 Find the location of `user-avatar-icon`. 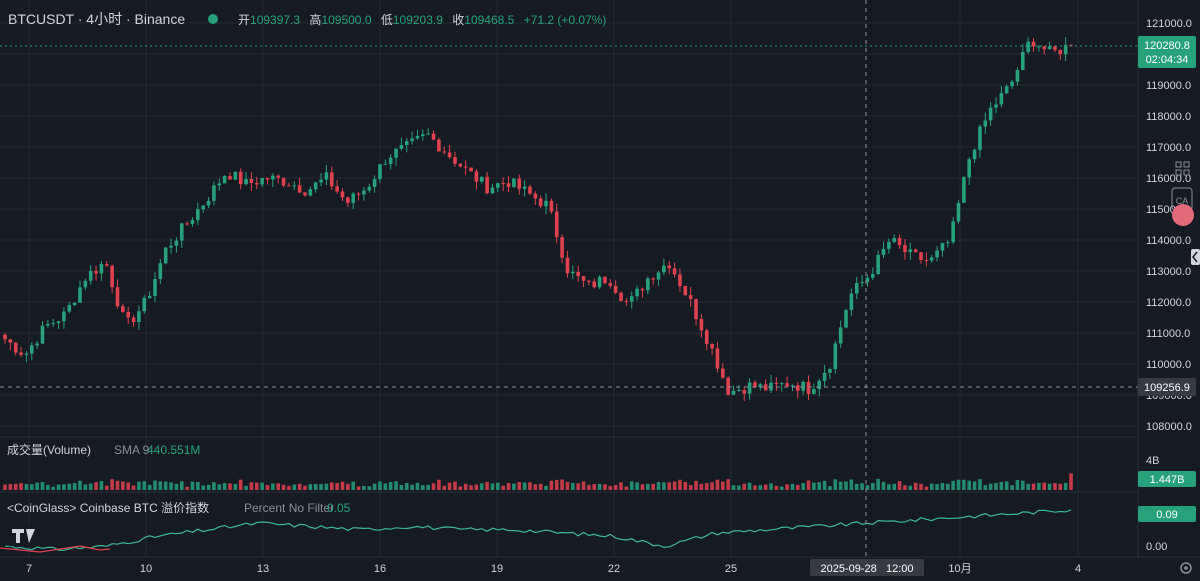

user-avatar-icon is located at coordinates (1183, 215).